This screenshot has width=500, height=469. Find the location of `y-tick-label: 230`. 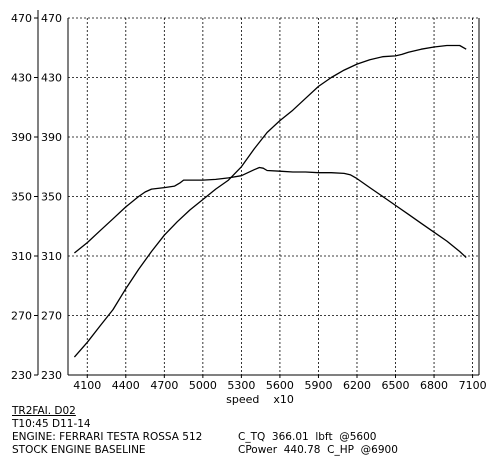

y-tick-label: 230 is located at coordinates (21, 375).